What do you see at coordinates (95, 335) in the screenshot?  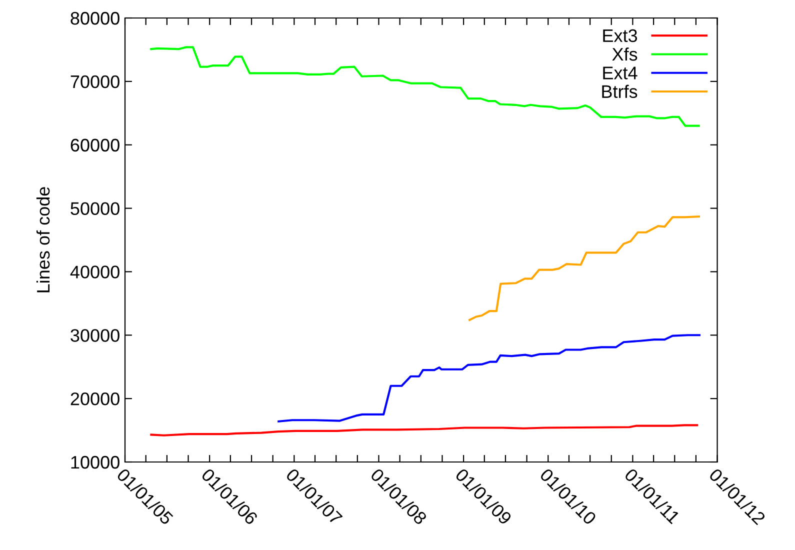 I see `y-tick-label: 30000` at bounding box center [95, 335].